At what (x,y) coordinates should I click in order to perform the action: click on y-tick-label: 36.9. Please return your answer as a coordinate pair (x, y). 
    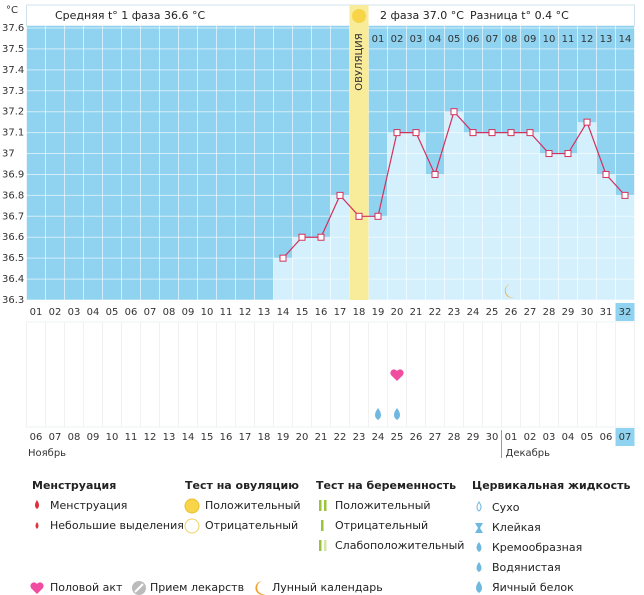
    Looking at the image, I should click on (13, 174).